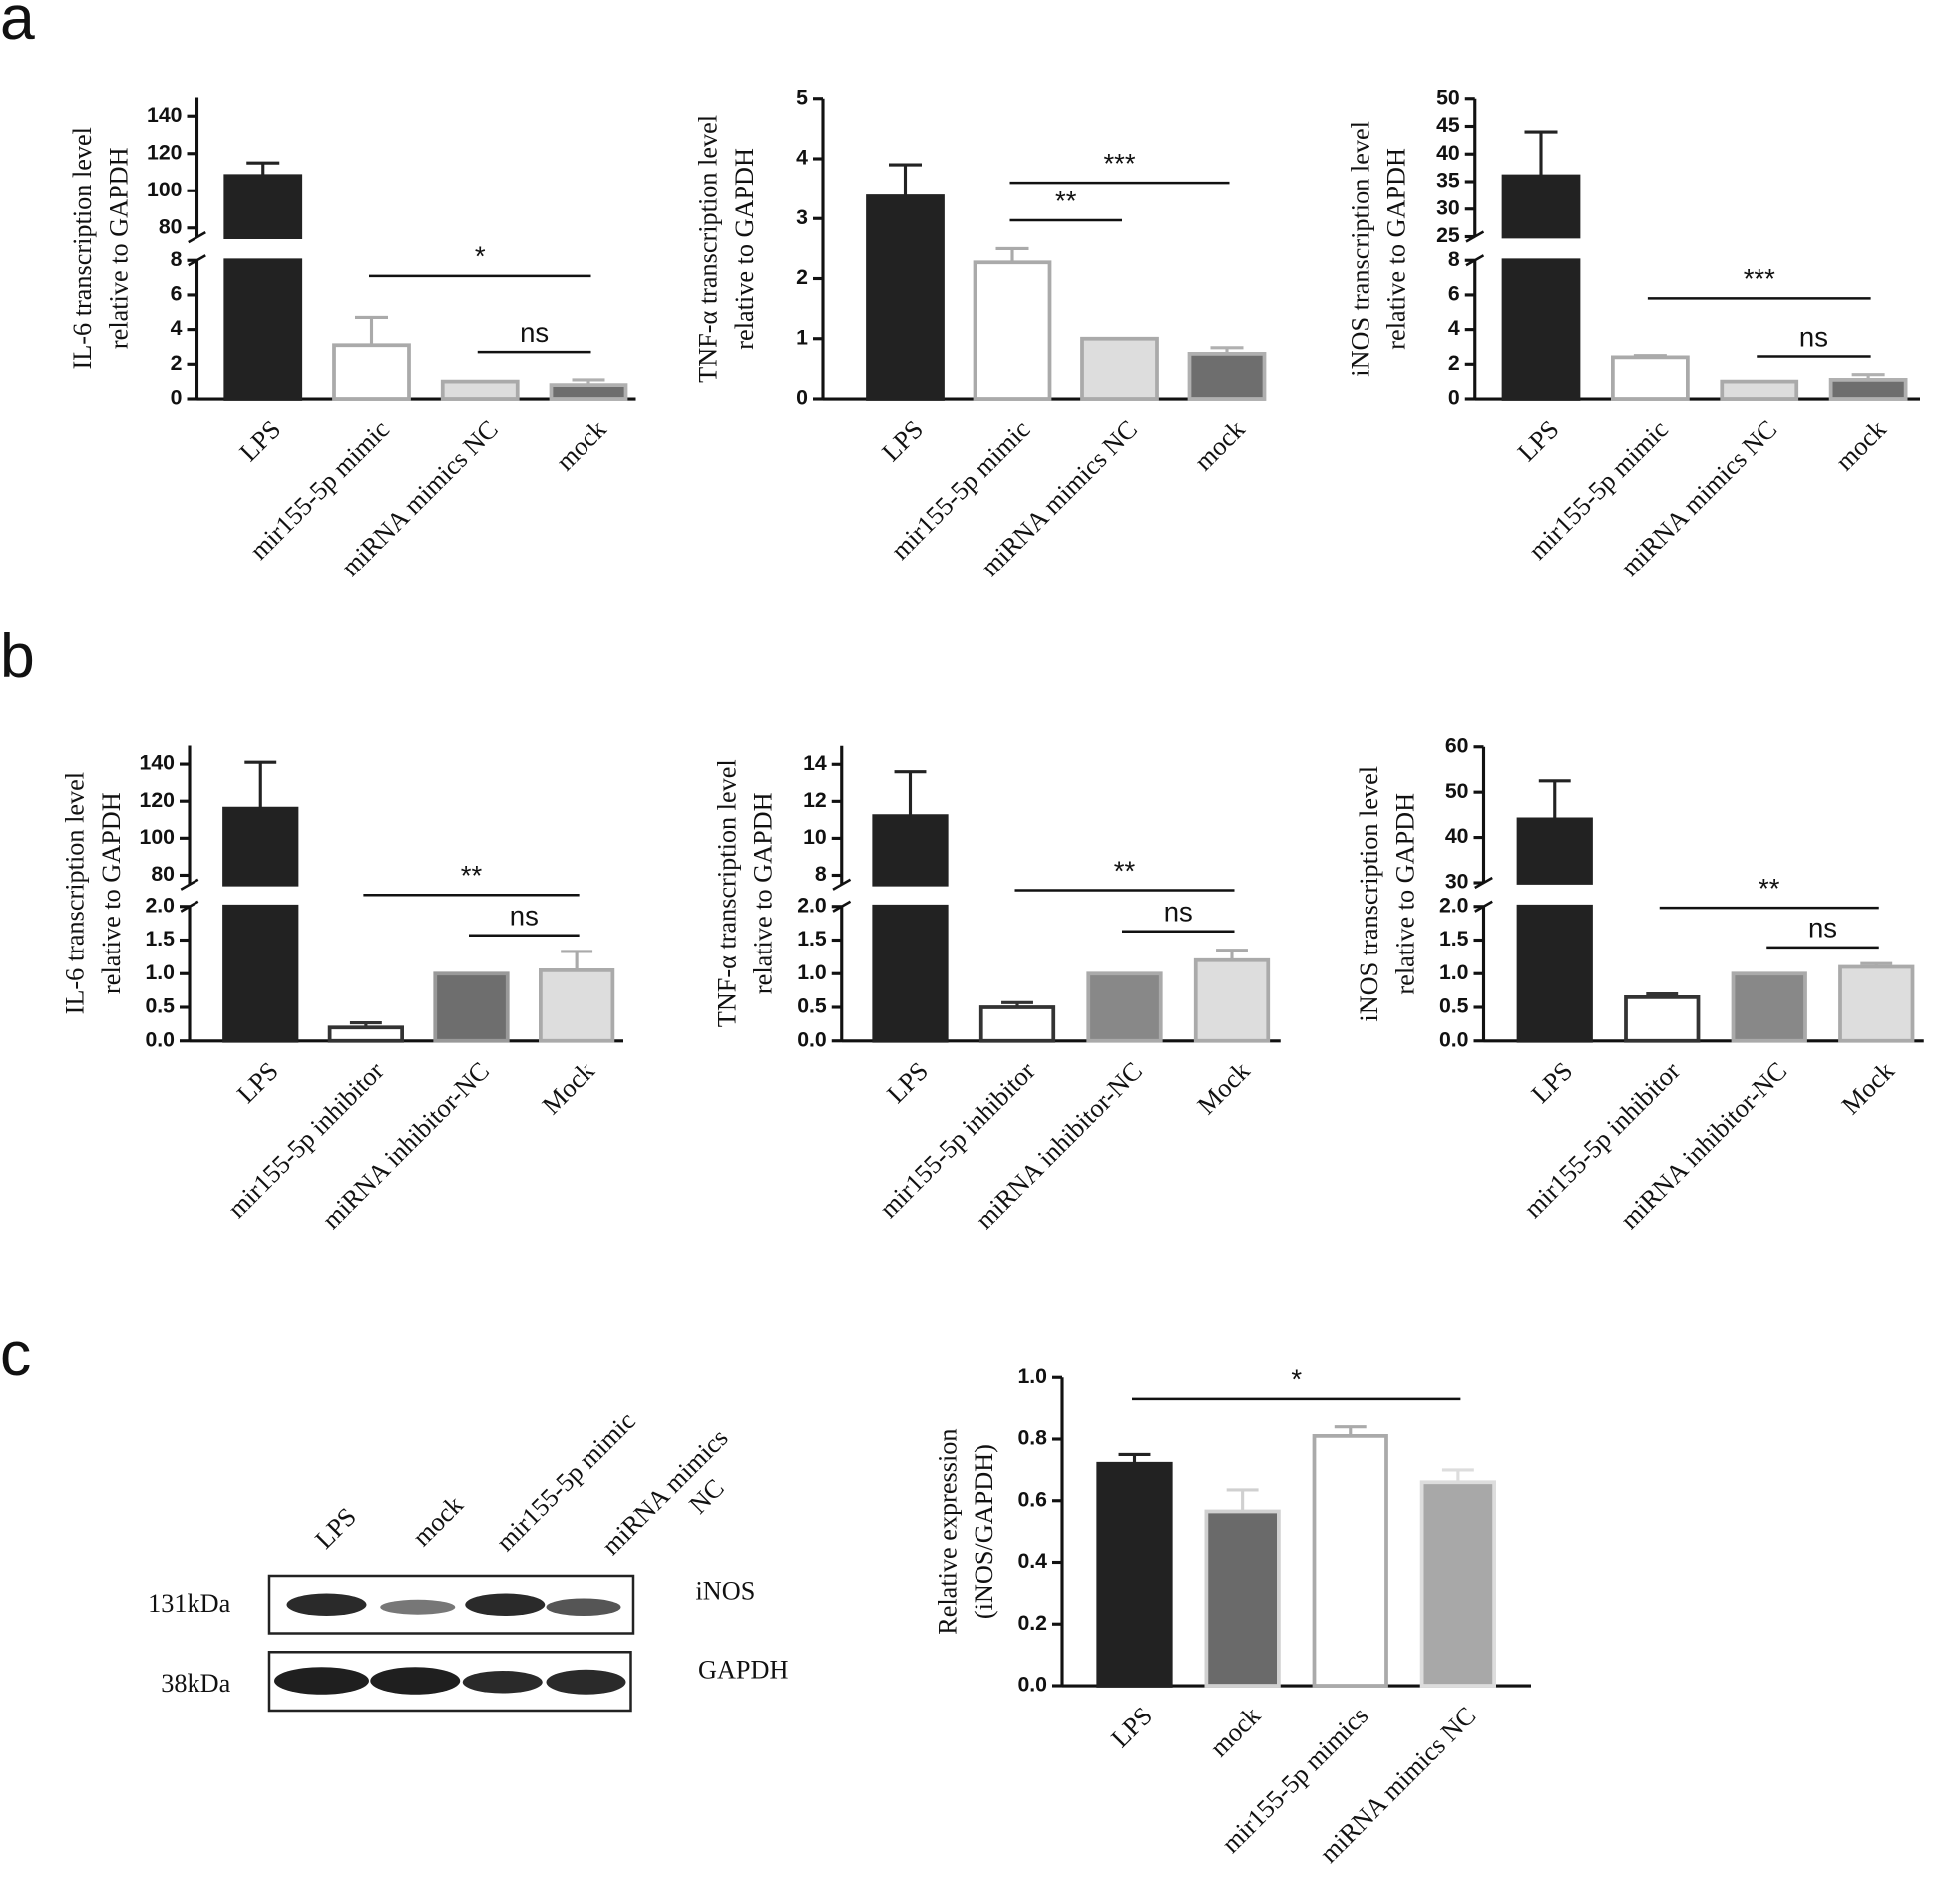 Image resolution: width=1955 pixels, height=1904 pixels. What do you see at coordinates (815, 837) in the screenshot?
I see `y-tick-label: 10` at bounding box center [815, 837].